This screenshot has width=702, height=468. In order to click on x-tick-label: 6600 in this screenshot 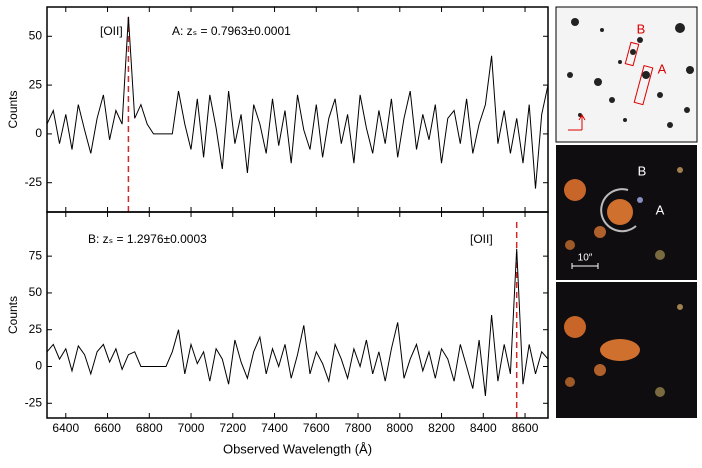, I will do `click(107, 428)`.